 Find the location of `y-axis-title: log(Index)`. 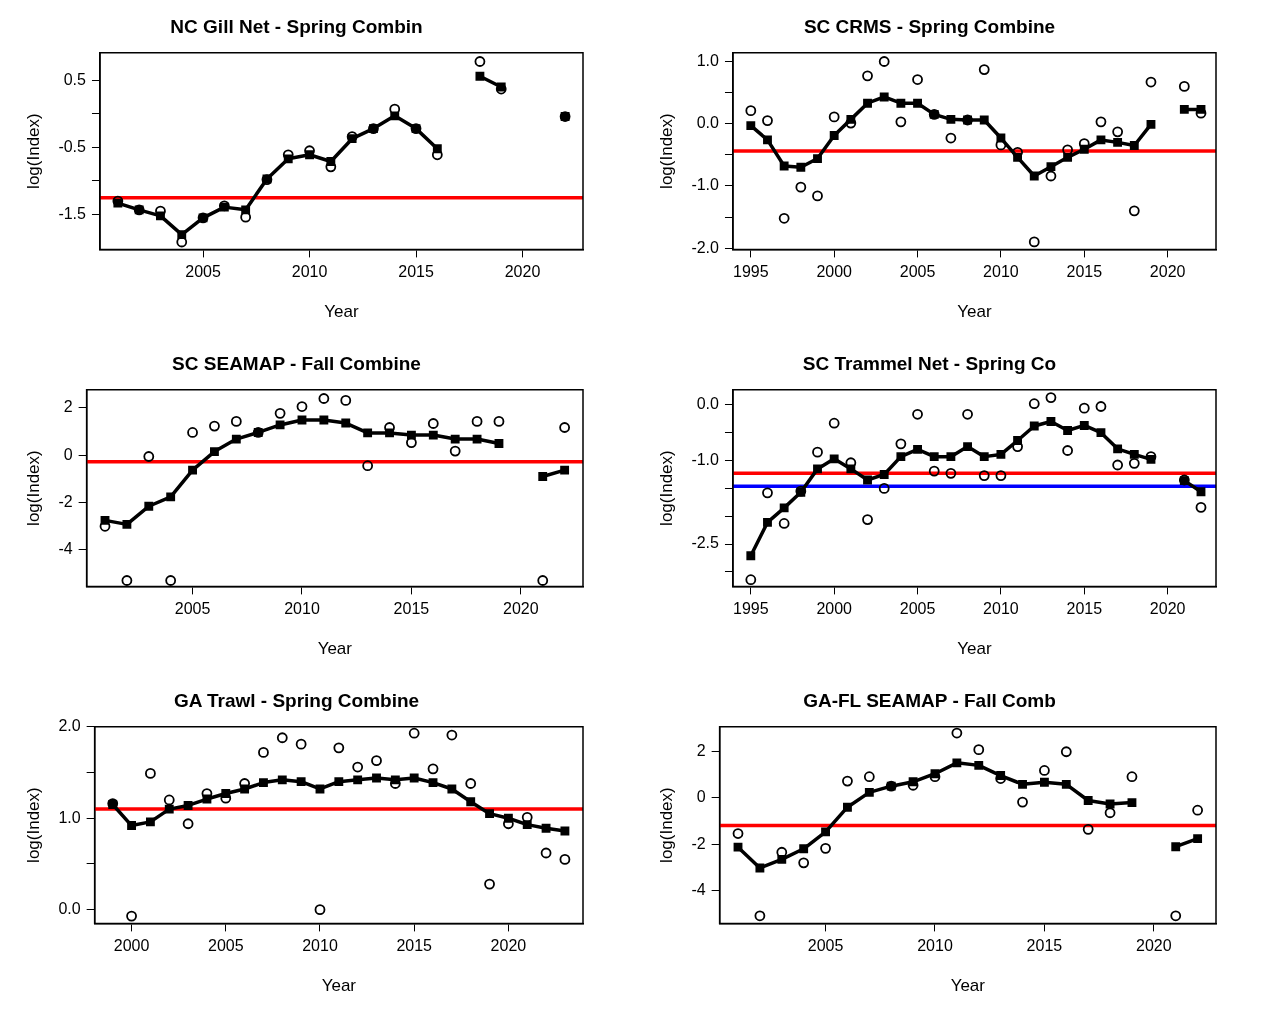

y-axis-title: log(Index) is located at coordinates (666, 825).